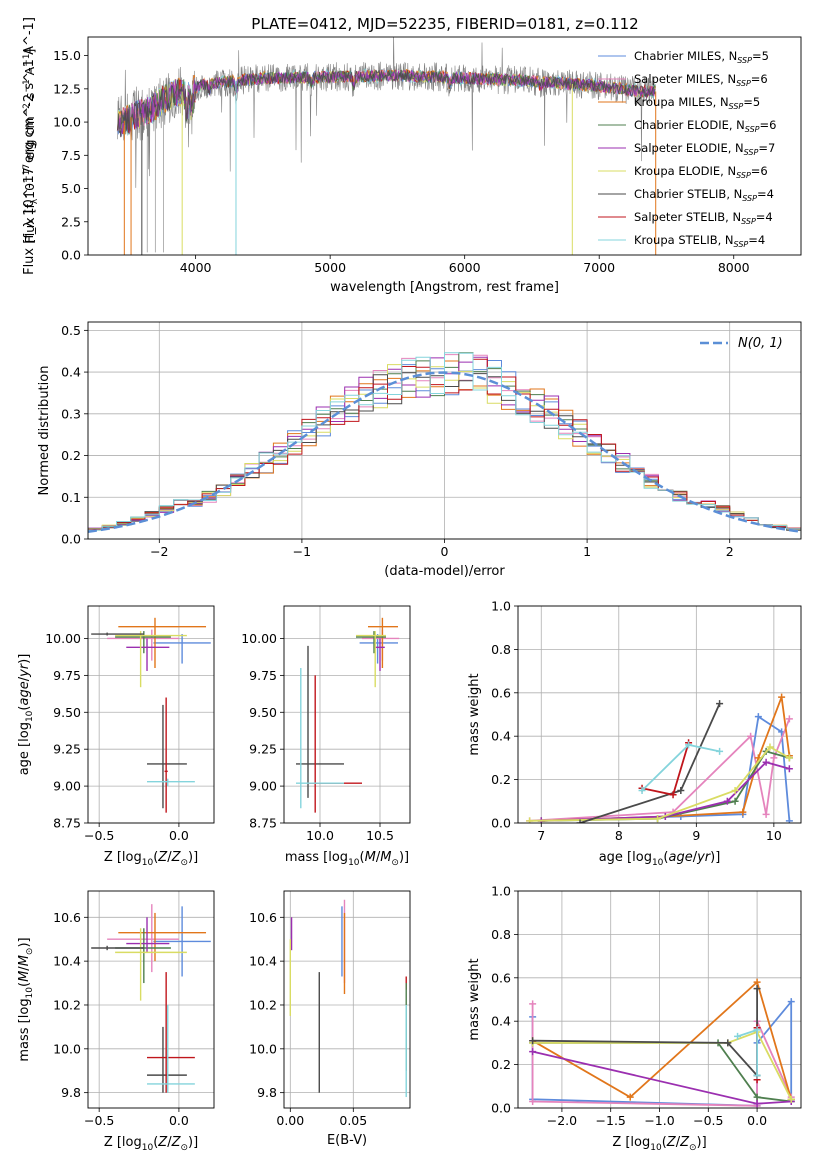 The height and width of the screenshot is (1170, 819). I want to click on y-tick-label: 12.5, so click(67, 88).